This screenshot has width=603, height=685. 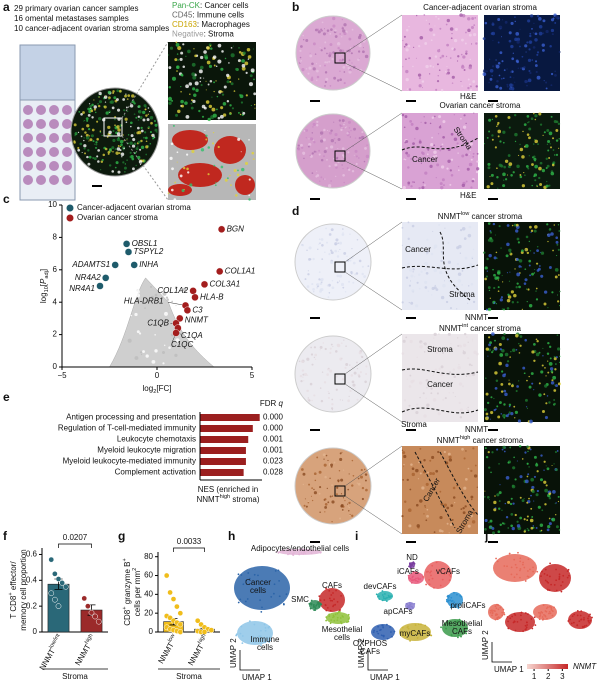 What do you see at coordinates (223, 450) in the screenshot?
I see `bar` at bounding box center [223, 450].